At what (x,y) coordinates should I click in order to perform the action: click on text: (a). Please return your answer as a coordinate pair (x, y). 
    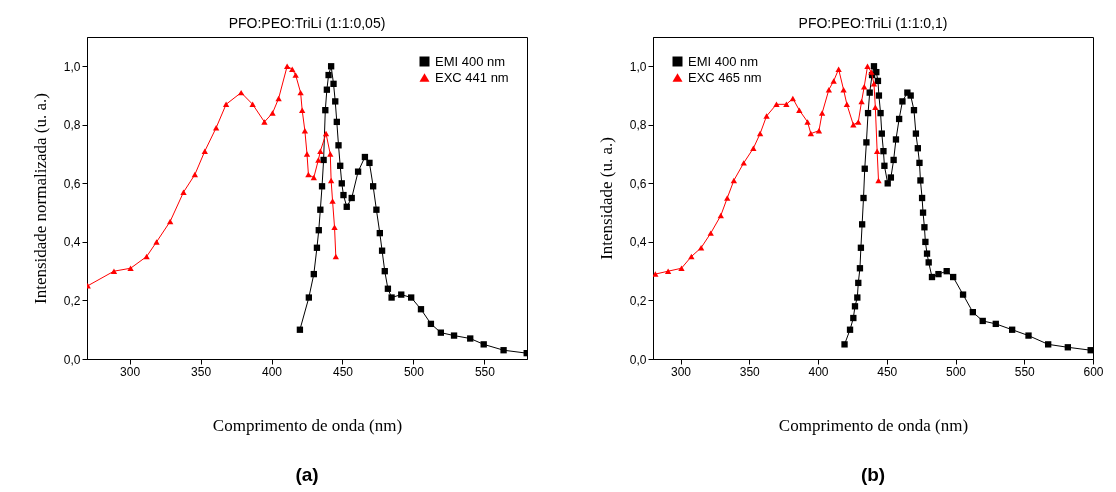
    Looking at the image, I should click on (307, 474).